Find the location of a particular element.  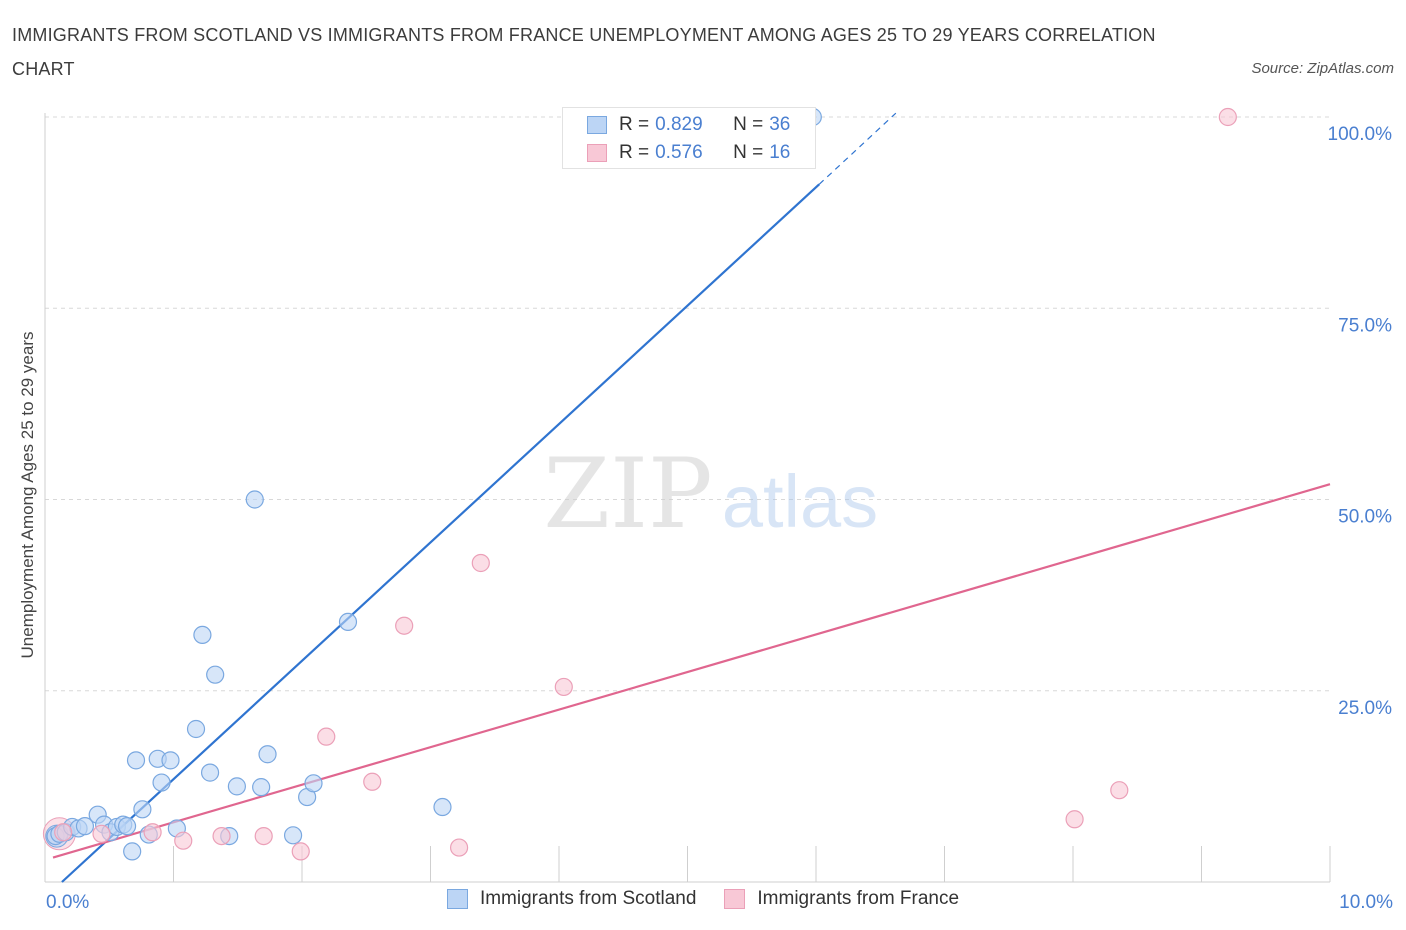

y-tick-label: 75.0% is located at coordinates (1365, 325).